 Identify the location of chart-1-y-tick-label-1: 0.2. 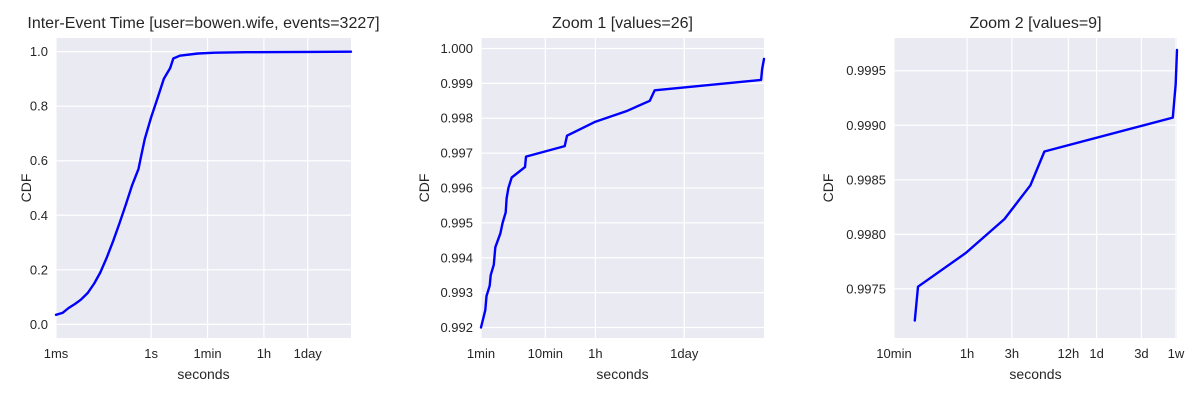
(39, 269).